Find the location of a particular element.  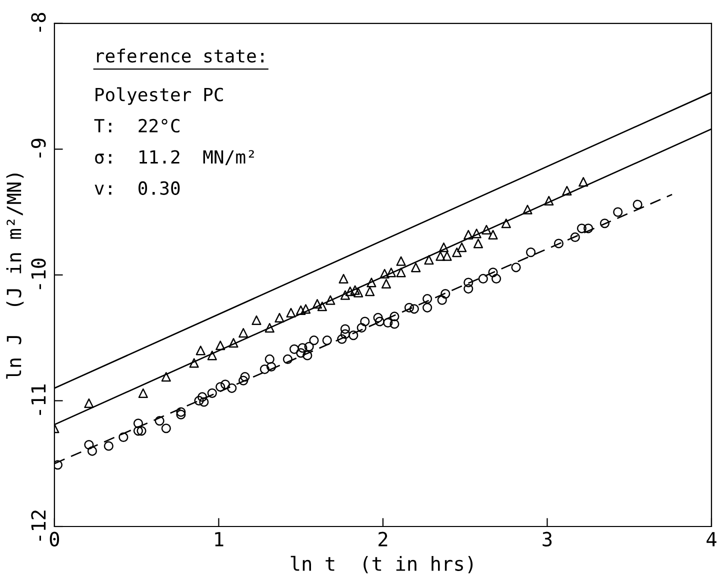

annotation: Polyester PC is located at coordinates (159, 96).